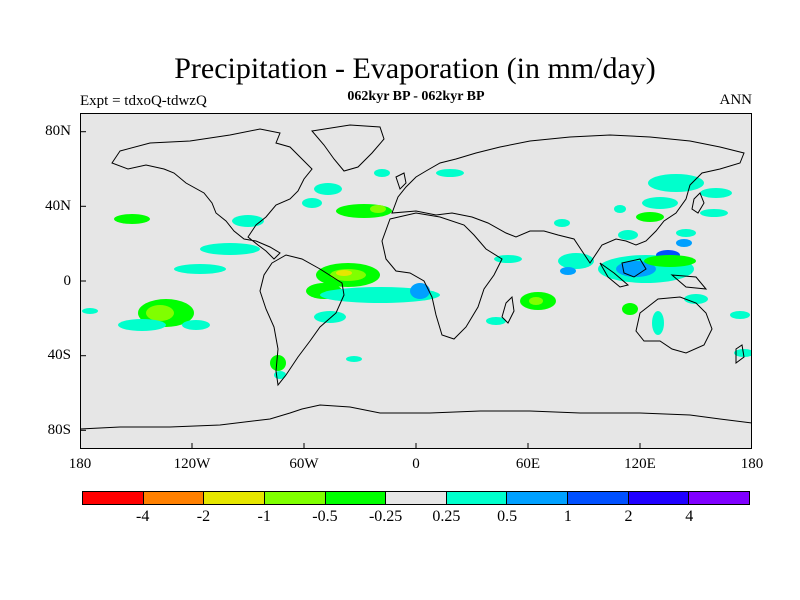 The width and height of the screenshot is (800, 600). What do you see at coordinates (740, 354) in the screenshot?
I see `coastline-new-zealand` at bounding box center [740, 354].